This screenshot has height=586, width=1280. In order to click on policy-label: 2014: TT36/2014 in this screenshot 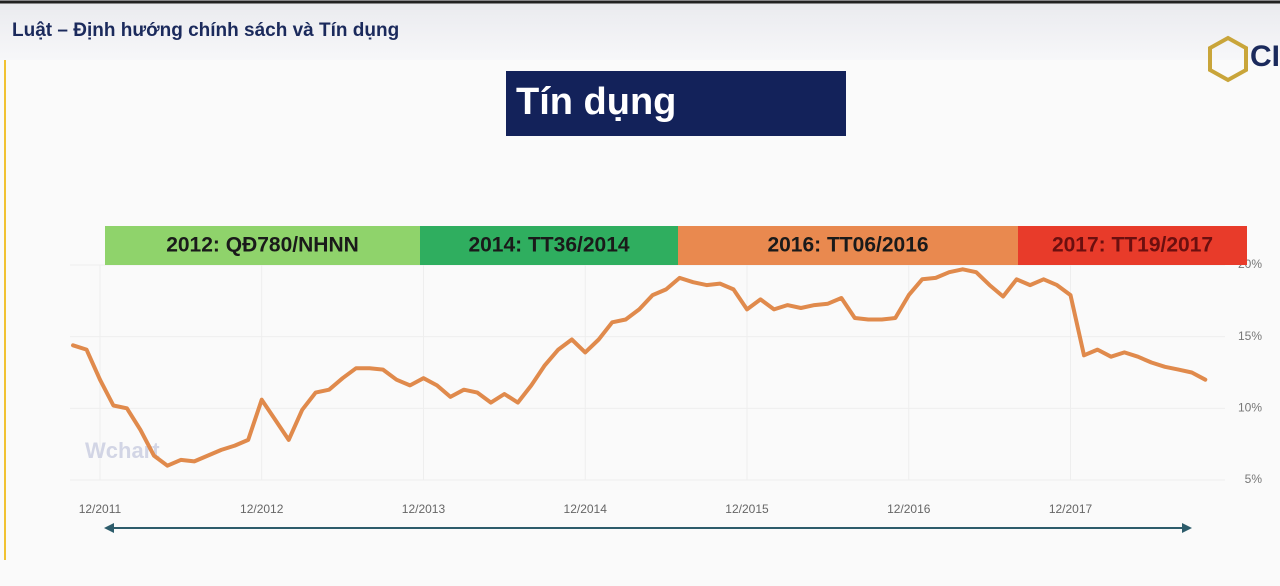, I will do `click(548, 245)`.